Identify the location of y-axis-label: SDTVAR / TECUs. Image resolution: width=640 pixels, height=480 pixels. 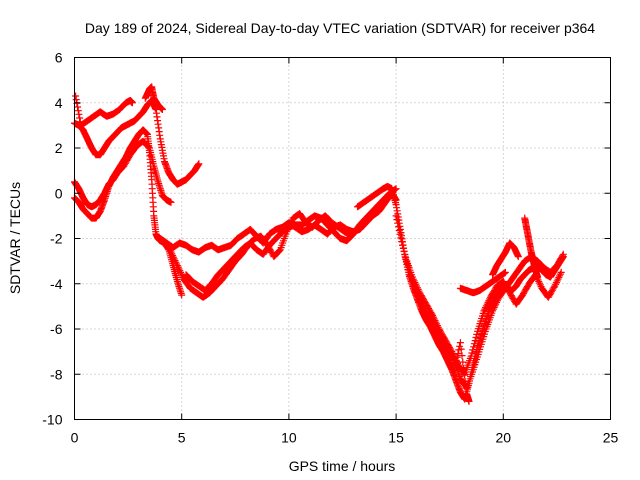
(15, 238).